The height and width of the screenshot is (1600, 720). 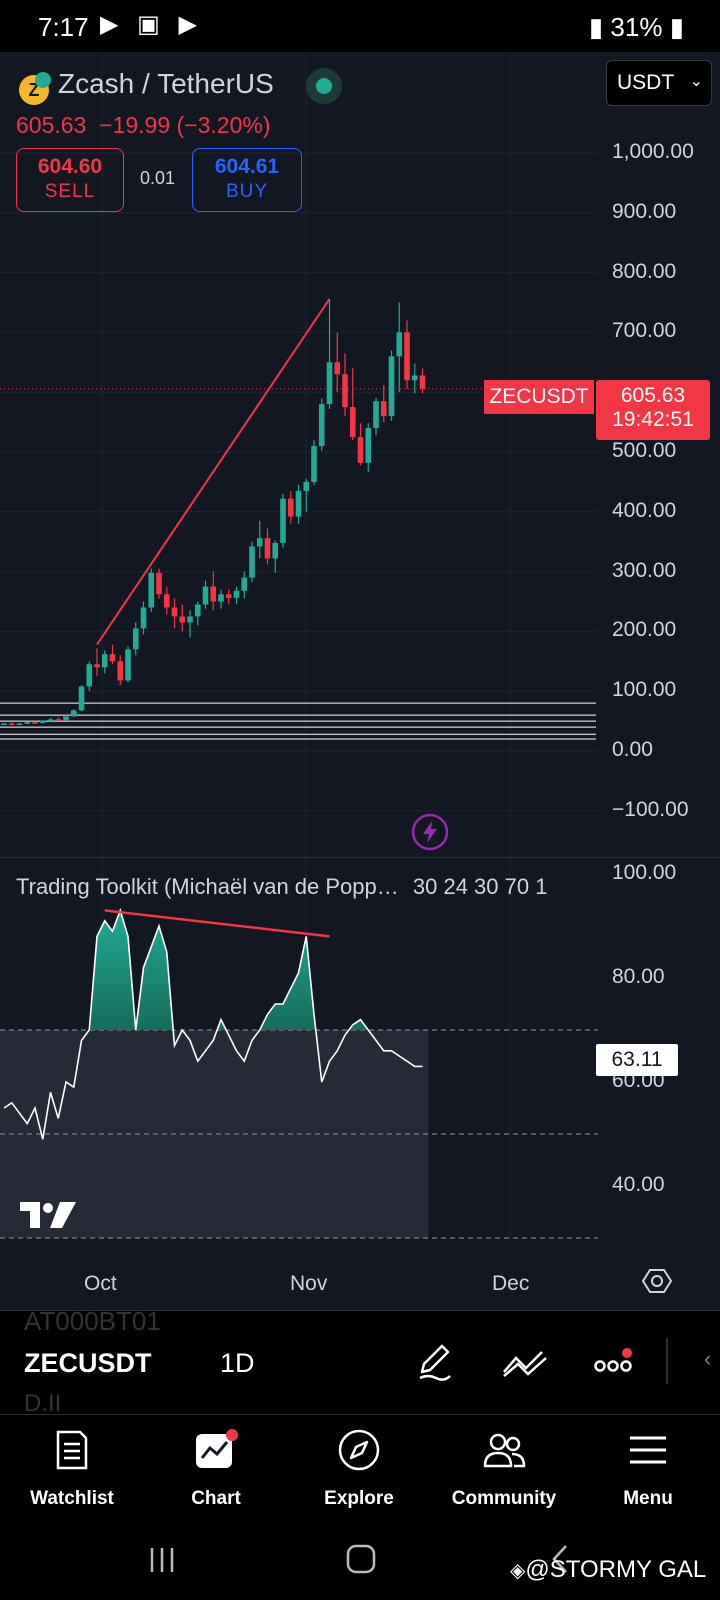 I want to click on zcash-coin-icon: Z, so click(x=35, y=88).